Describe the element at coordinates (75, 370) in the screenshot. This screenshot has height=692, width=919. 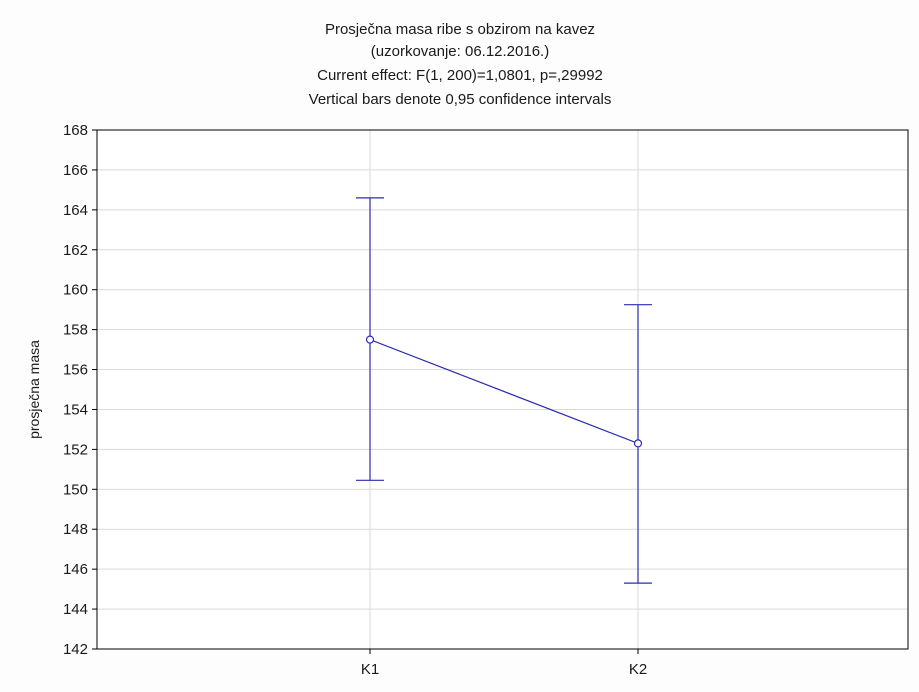
I see `y-tick-label: 156` at that location.